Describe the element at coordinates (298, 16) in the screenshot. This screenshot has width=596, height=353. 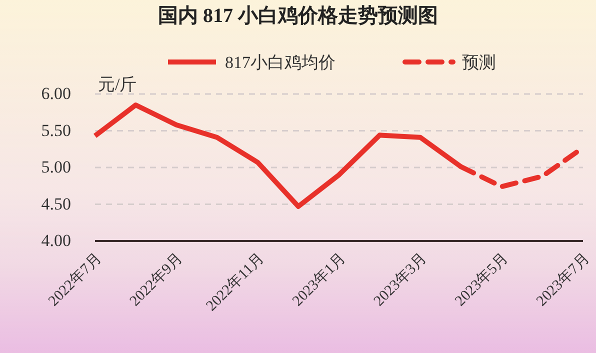
I see `title: 国内 817 小白鸡价格走势预测图` at that location.